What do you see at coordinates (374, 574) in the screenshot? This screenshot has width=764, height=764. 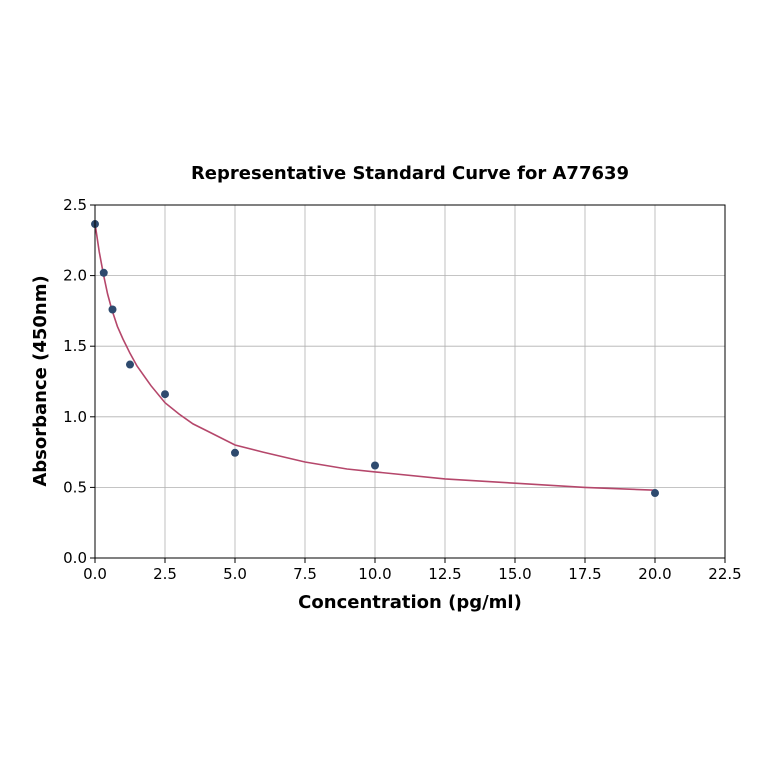 I see `x-tick-label: 10.0` at bounding box center [374, 574].